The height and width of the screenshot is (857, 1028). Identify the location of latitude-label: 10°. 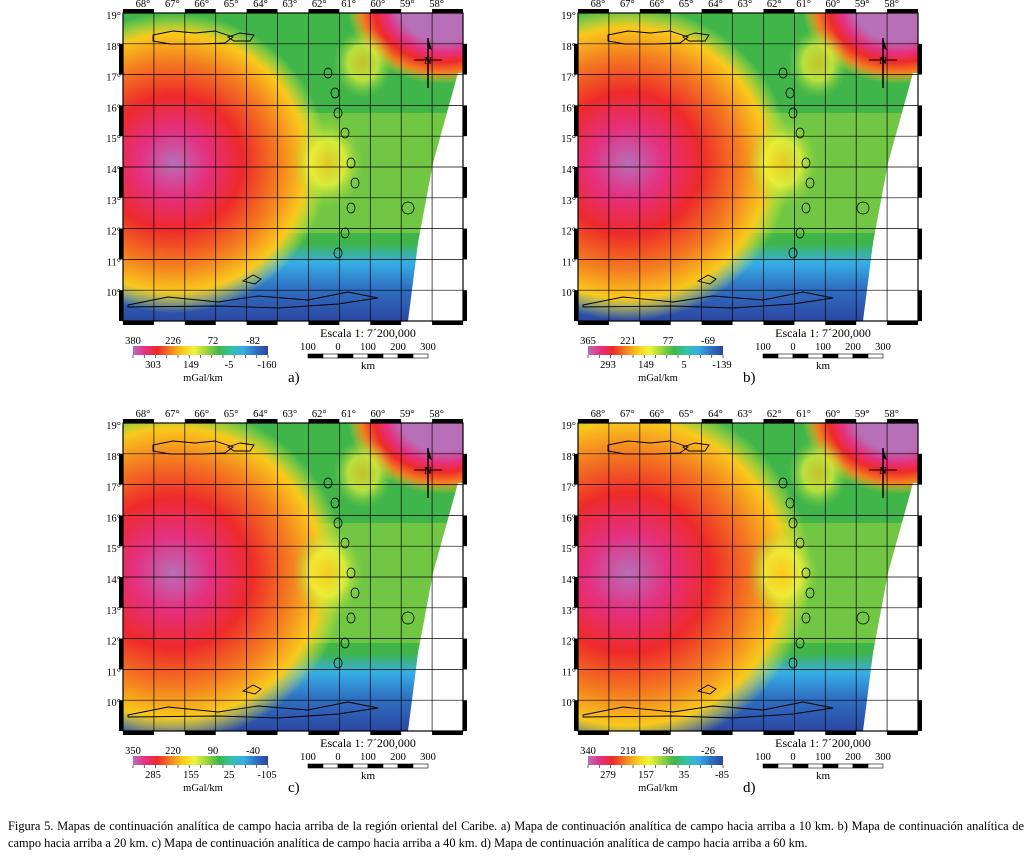
(113, 293).